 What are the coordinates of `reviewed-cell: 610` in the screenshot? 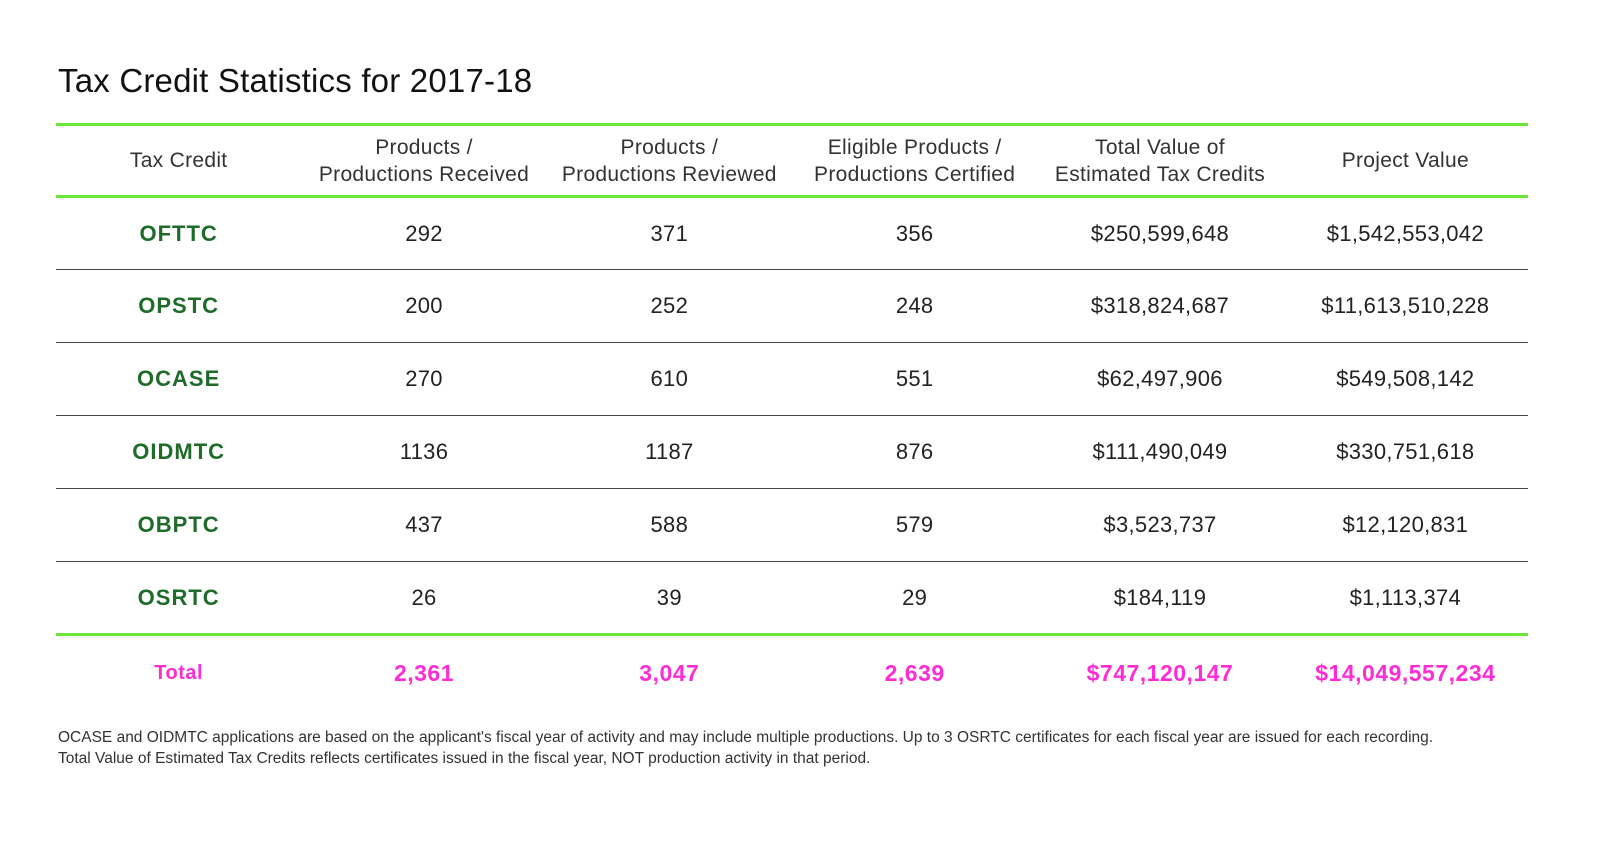 It's located at (669, 378).